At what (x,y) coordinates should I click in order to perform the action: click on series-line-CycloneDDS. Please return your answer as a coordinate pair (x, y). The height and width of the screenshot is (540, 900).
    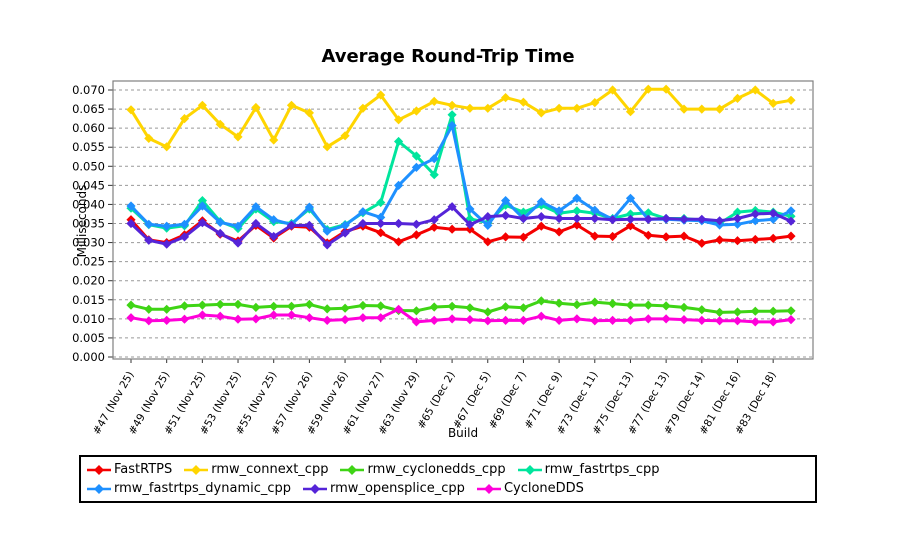
    Looking at the image, I should click on (461, 315).